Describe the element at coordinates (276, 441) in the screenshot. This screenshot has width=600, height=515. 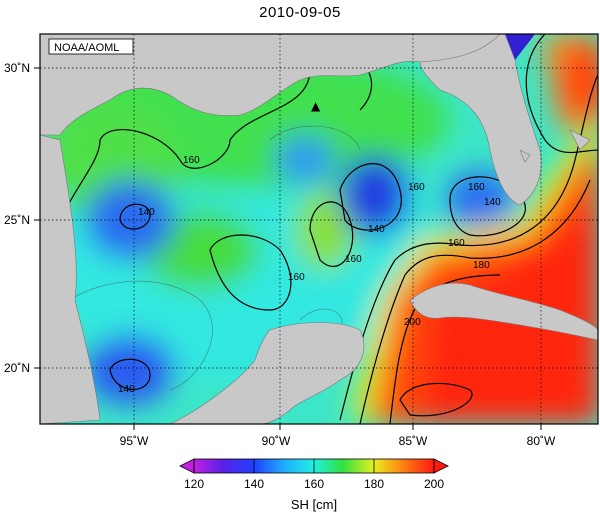
I see `lon-label: 90˚W` at that location.